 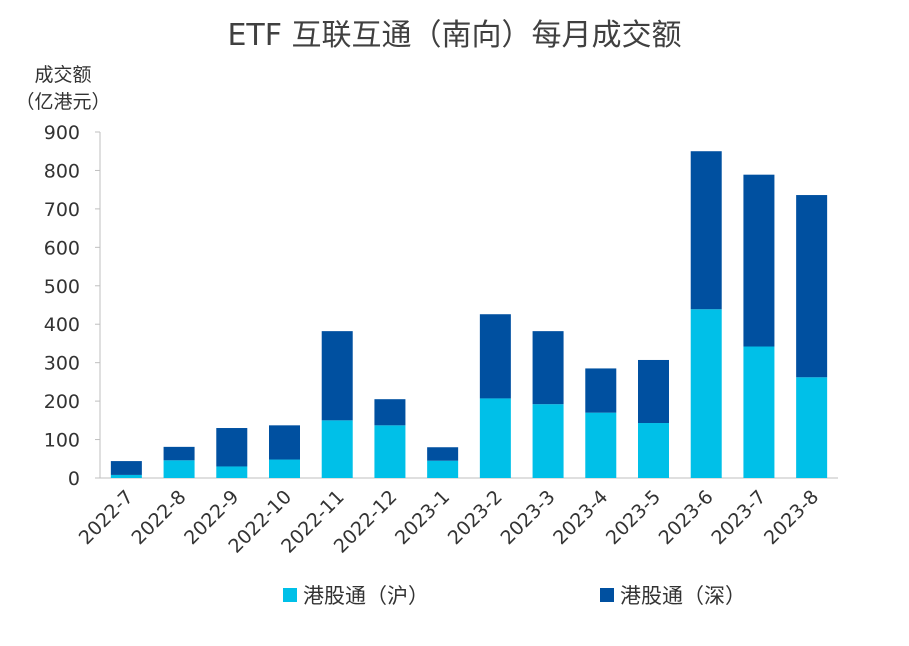 What do you see at coordinates (62, 210) in the screenshot?
I see `y-tick-label: 700` at bounding box center [62, 210].